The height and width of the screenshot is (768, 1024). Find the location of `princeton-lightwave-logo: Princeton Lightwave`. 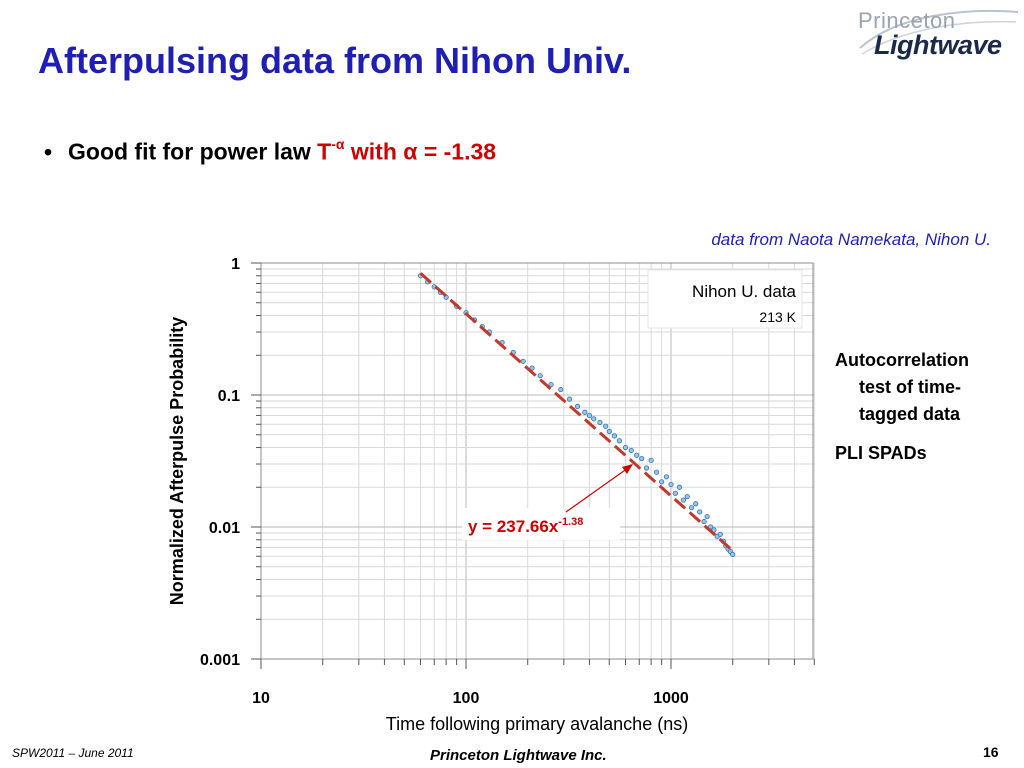

princeton-lightwave-logo: Princeton Lightwave is located at coordinates (939, 34).